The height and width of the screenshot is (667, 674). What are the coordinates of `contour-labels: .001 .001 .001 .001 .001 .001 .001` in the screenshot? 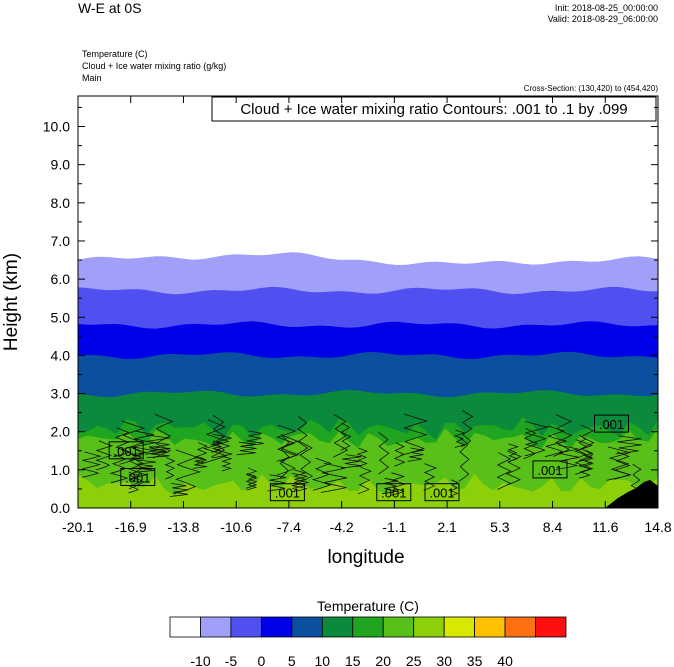 It's located at (368, 458).